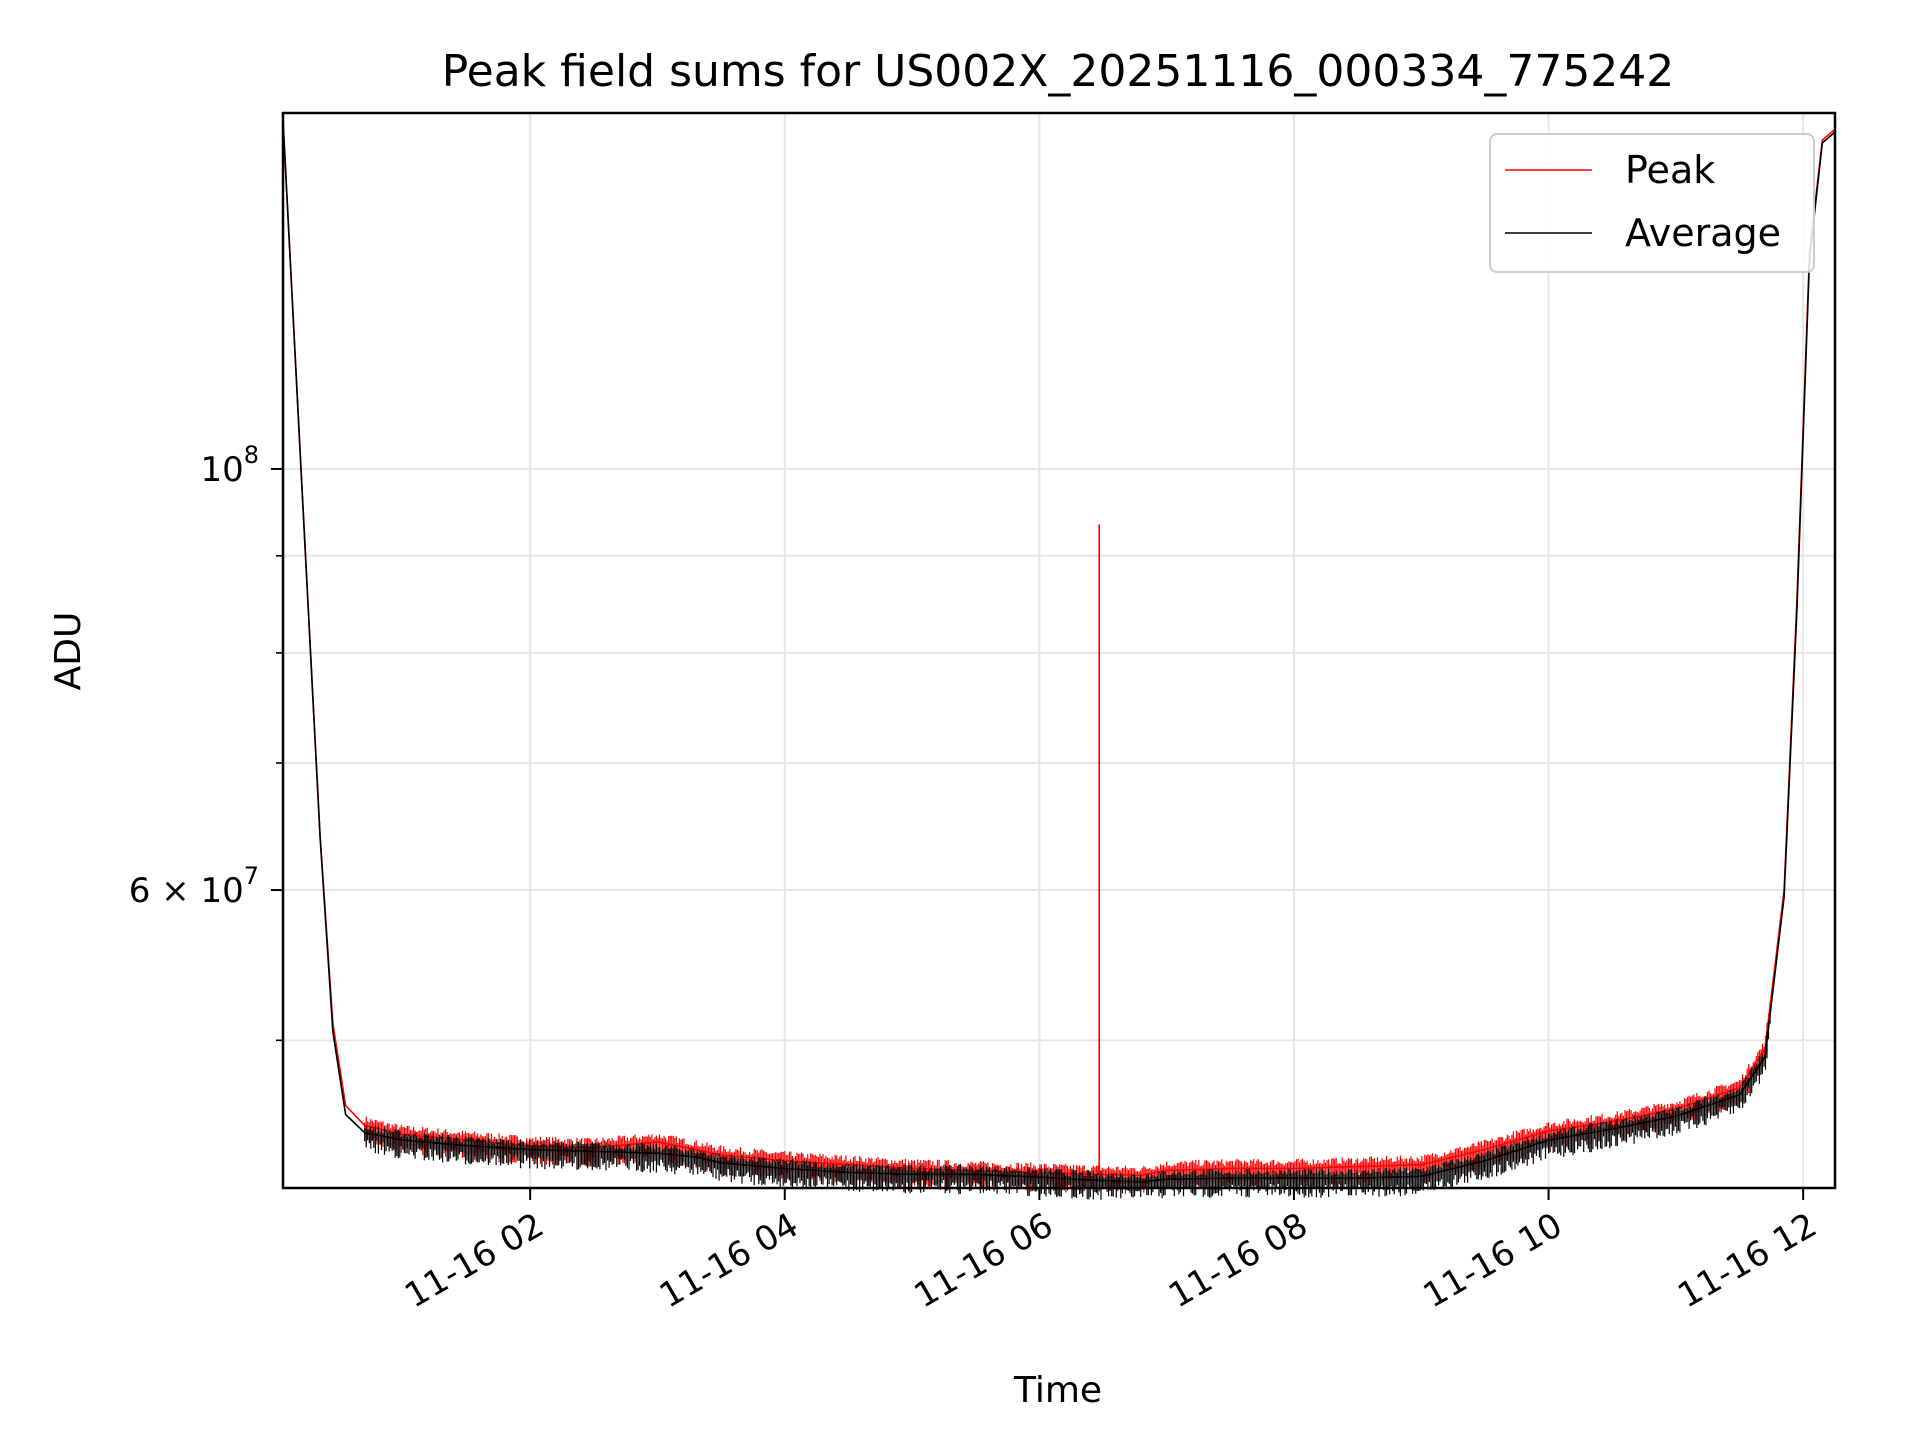  What do you see at coordinates (251, 876) in the screenshot?
I see `y-tick-exponent-1: 7` at bounding box center [251, 876].